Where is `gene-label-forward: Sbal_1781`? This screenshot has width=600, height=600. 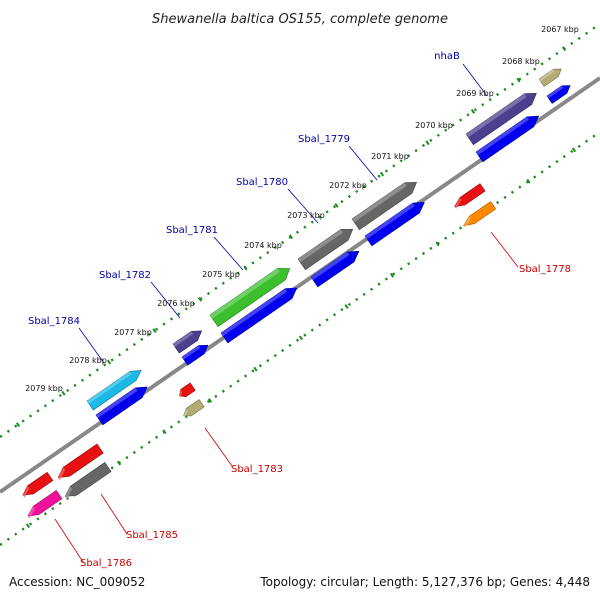 gene-label-forward: Sbal_1781 is located at coordinates (192, 230).